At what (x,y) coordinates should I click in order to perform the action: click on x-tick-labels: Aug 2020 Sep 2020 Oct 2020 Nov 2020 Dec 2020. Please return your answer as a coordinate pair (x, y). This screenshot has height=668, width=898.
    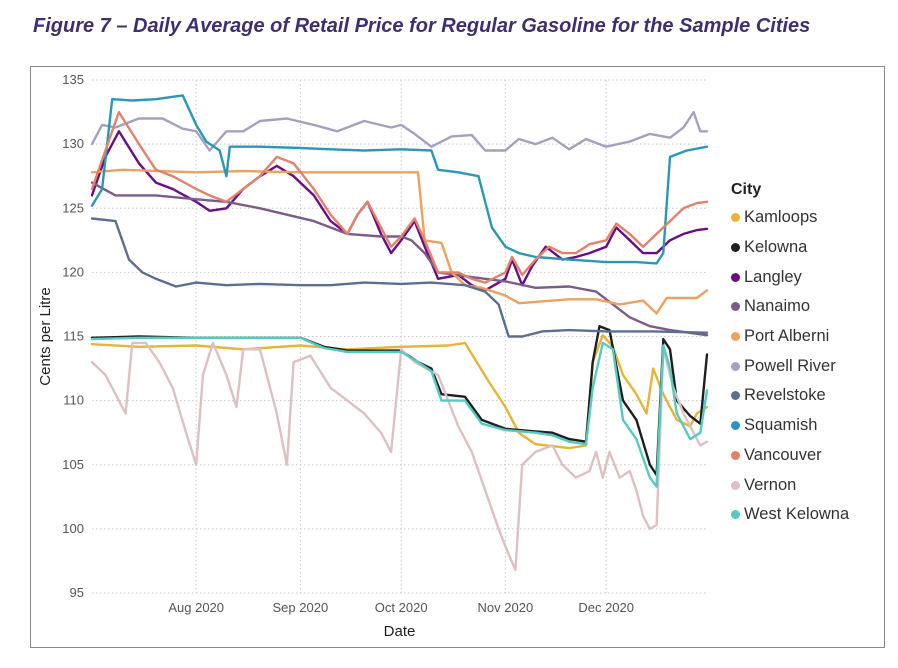
    Looking at the image, I should click on (401, 607).